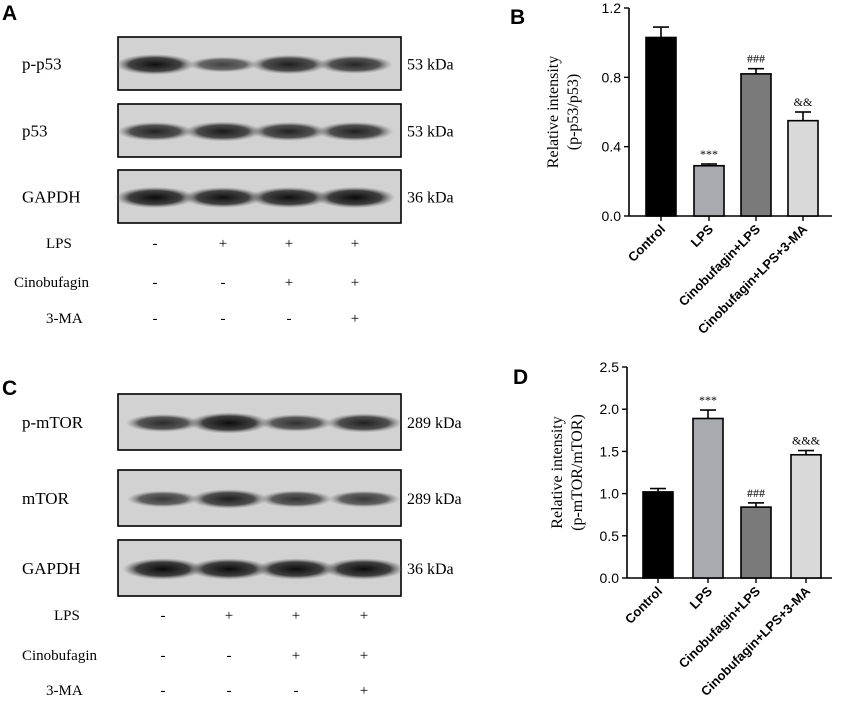 The width and height of the screenshot is (844, 726). Describe the element at coordinates (10, 13) in the screenshot. I see `panel-letter-a: A` at that location.